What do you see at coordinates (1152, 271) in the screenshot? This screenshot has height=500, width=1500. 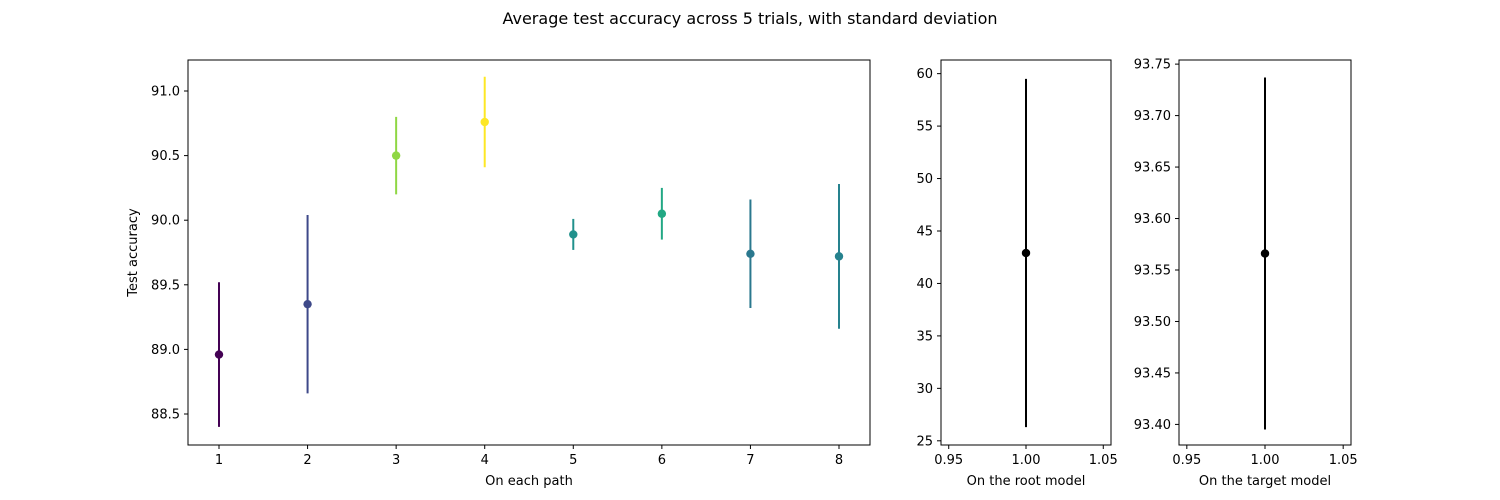 I see `y-tick-label-93-55: 93.55` at bounding box center [1152, 271].